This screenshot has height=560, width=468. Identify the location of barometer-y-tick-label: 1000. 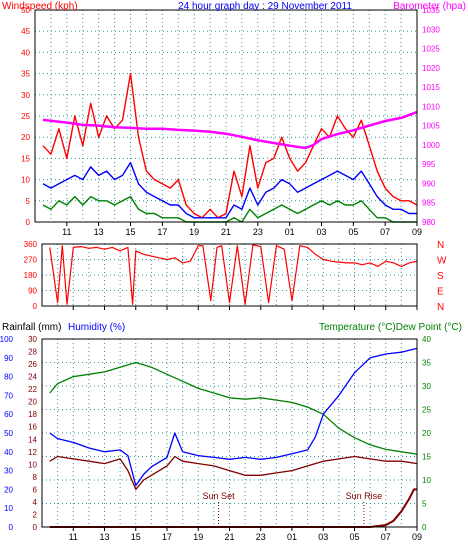
(431, 145).